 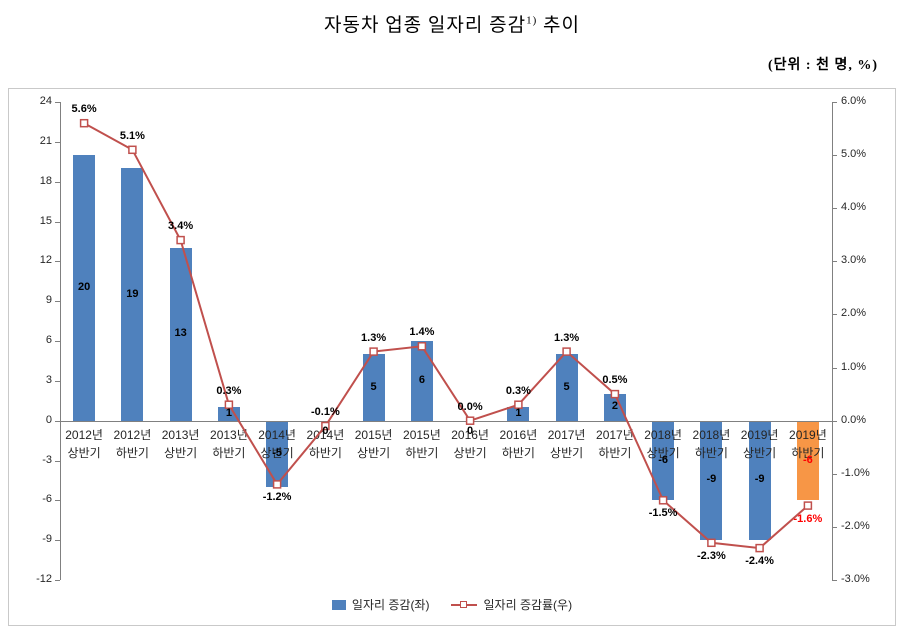 I want to click on line-value-label-11: 0.5%, so click(x=615, y=380).